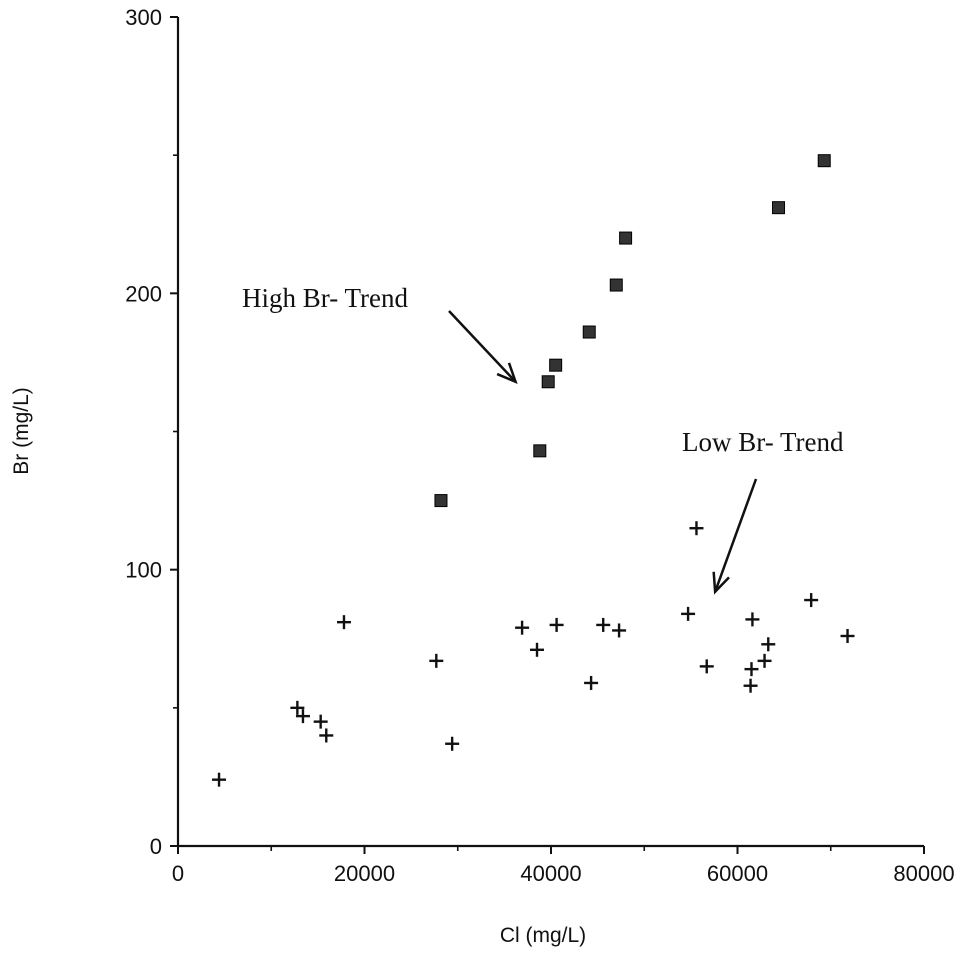  I want to click on annotation-label: Low Br- Trend, so click(763, 442).